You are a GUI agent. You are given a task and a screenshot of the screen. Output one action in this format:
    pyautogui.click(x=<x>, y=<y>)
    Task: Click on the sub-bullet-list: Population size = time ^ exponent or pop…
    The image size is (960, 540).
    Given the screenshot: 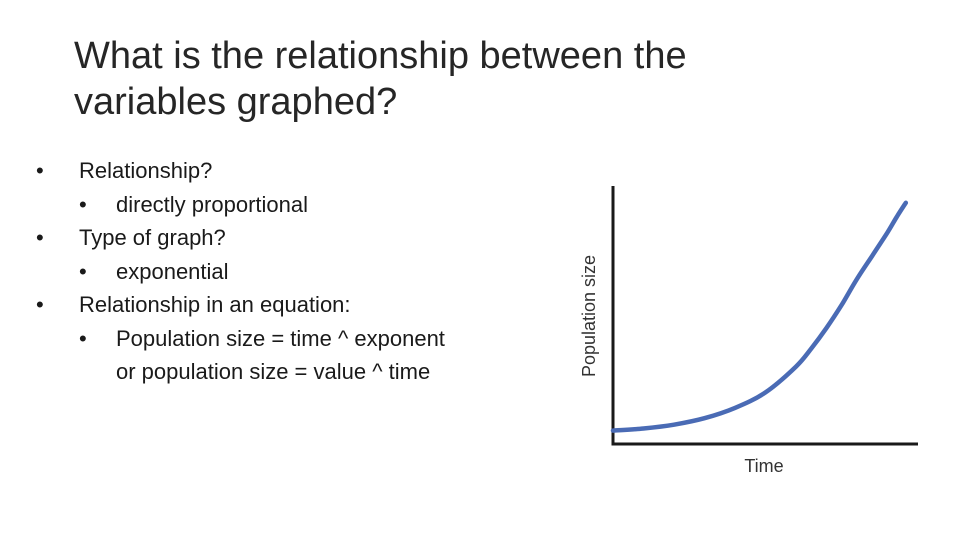 What is the action you would take?
    pyautogui.click(x=296, y=355)
    